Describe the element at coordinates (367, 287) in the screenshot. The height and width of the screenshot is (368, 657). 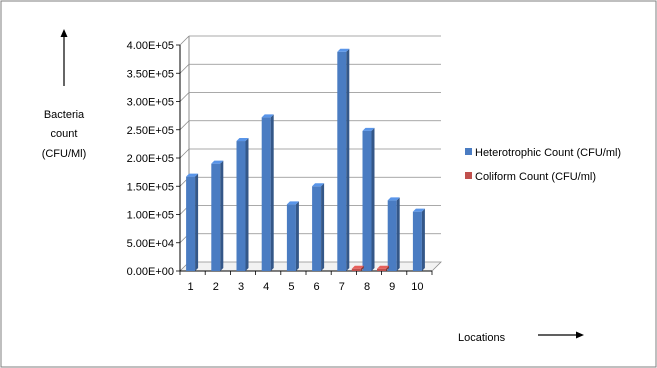
I see `x-tick-label: 8` at that location.